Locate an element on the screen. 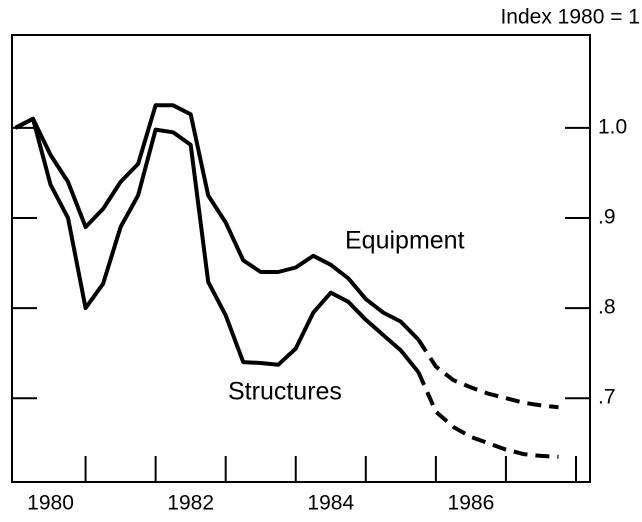 This screenshot has height=522, width=642. x-tick-label: 1984 is located at coordinates (330, 503).